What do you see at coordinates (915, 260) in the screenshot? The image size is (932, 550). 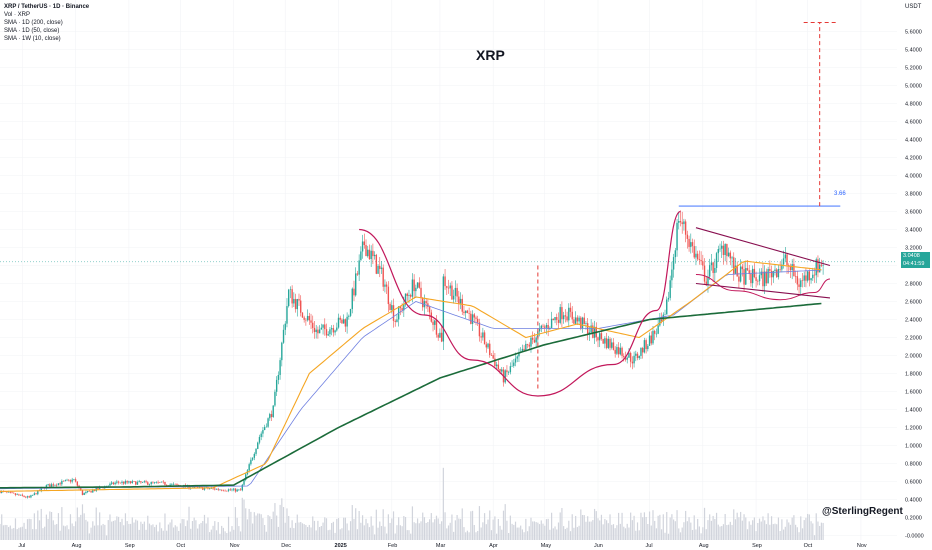 I see `current-price-tag: 3.0408 04:41:59` at bounding box center [915, 260].